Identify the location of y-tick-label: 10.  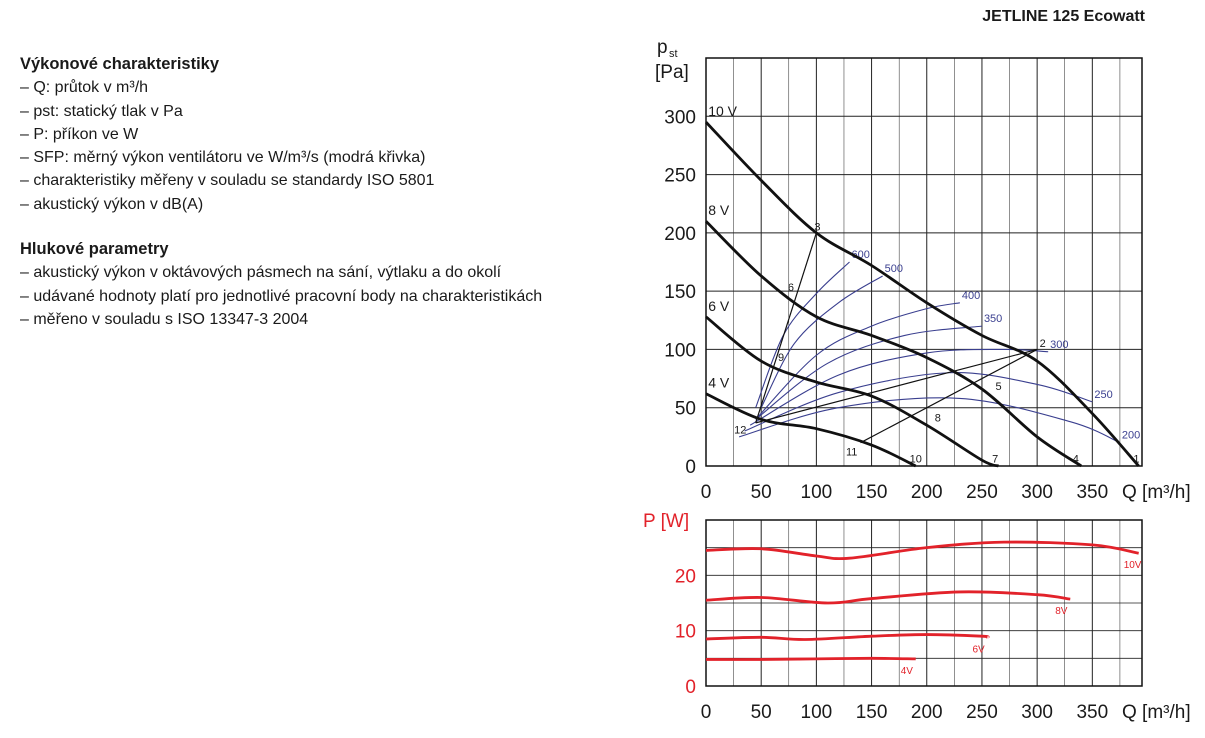
(685, 632).